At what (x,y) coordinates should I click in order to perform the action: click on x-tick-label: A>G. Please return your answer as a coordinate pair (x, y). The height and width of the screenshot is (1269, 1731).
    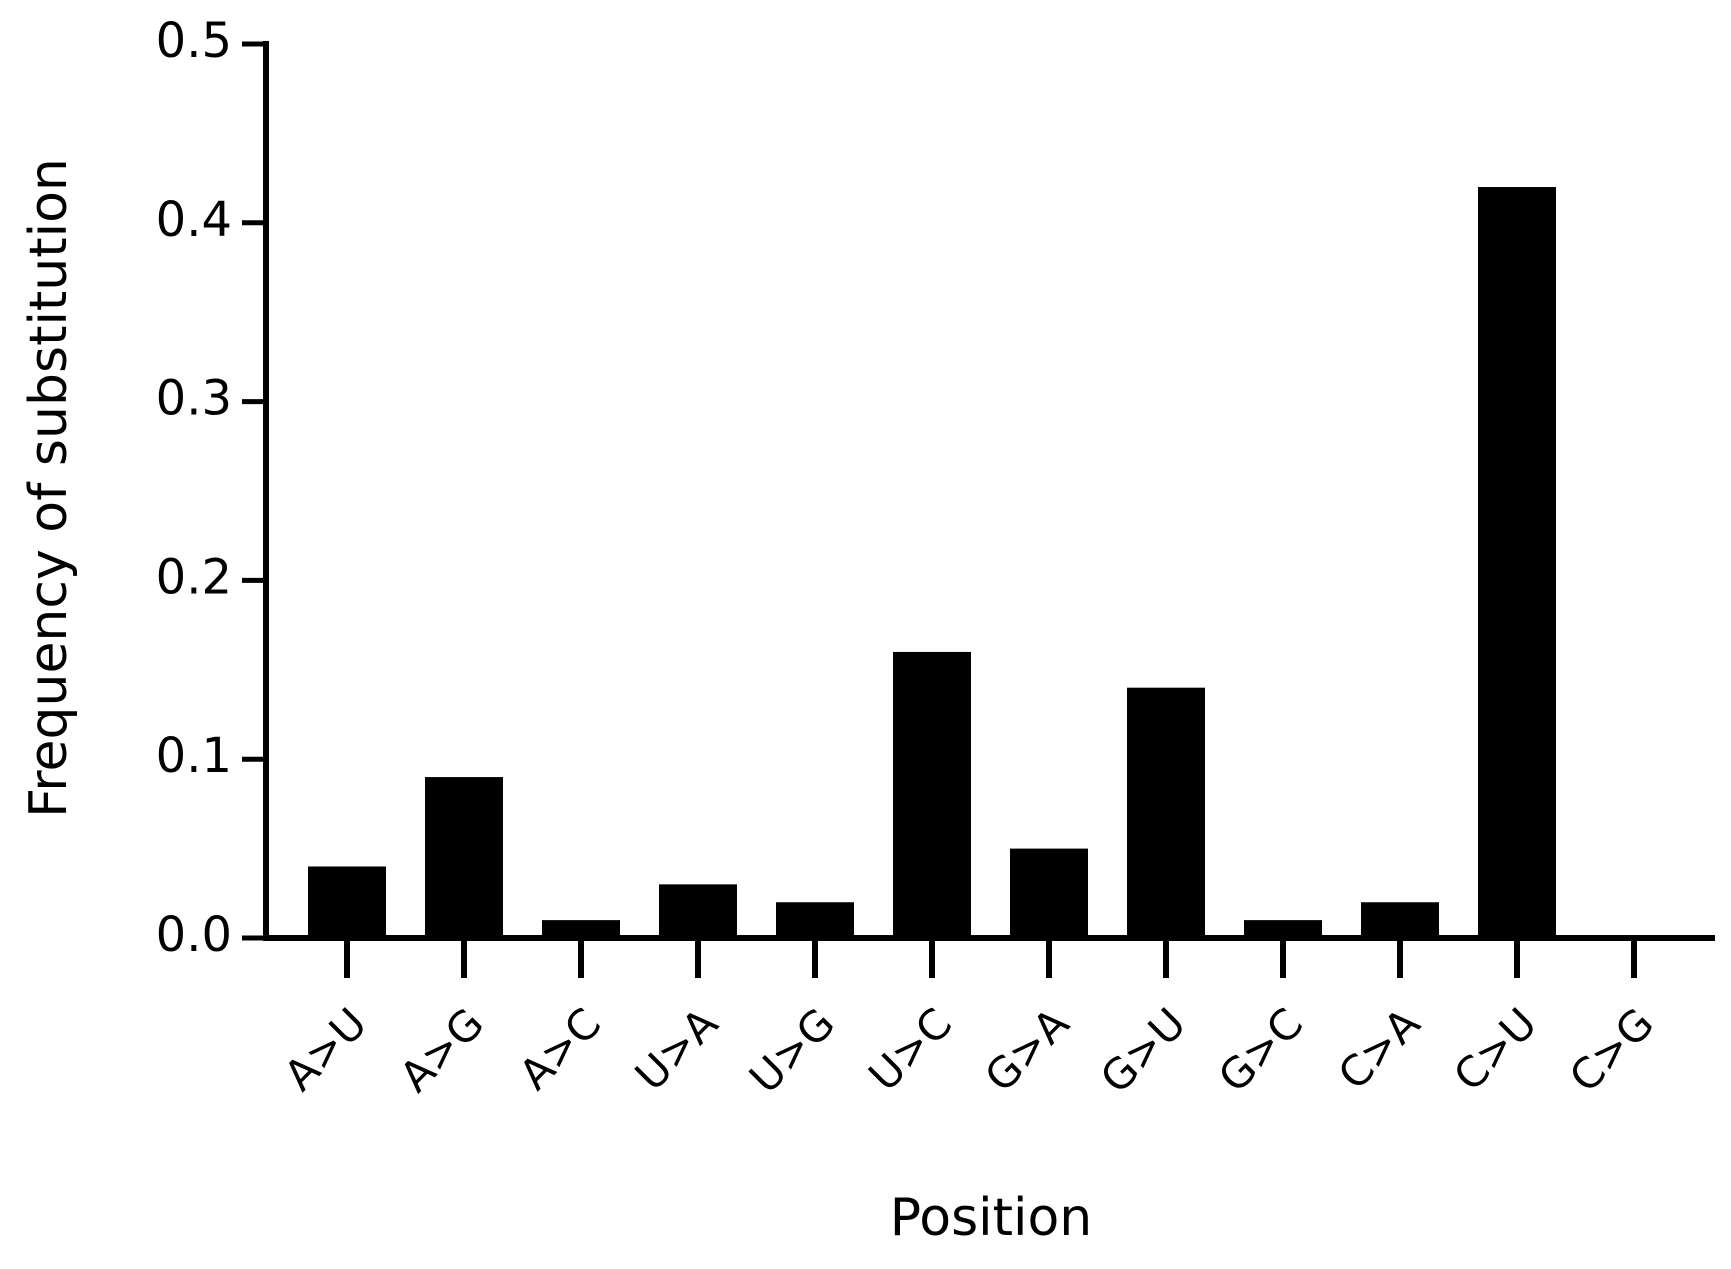
    Looking at the image, I should click on (441, 1050).